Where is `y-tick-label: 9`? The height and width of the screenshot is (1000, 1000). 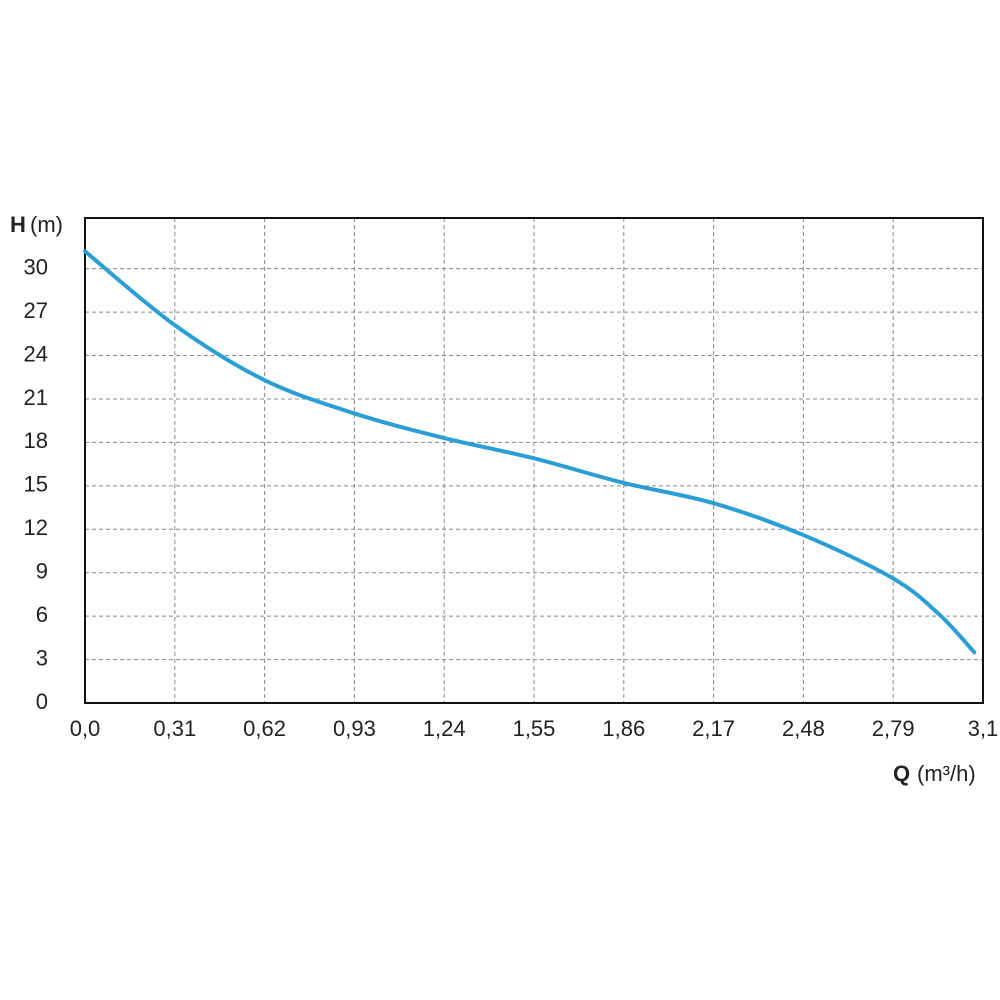
y-tick-label: 9 is located at coordinates (42, 571).